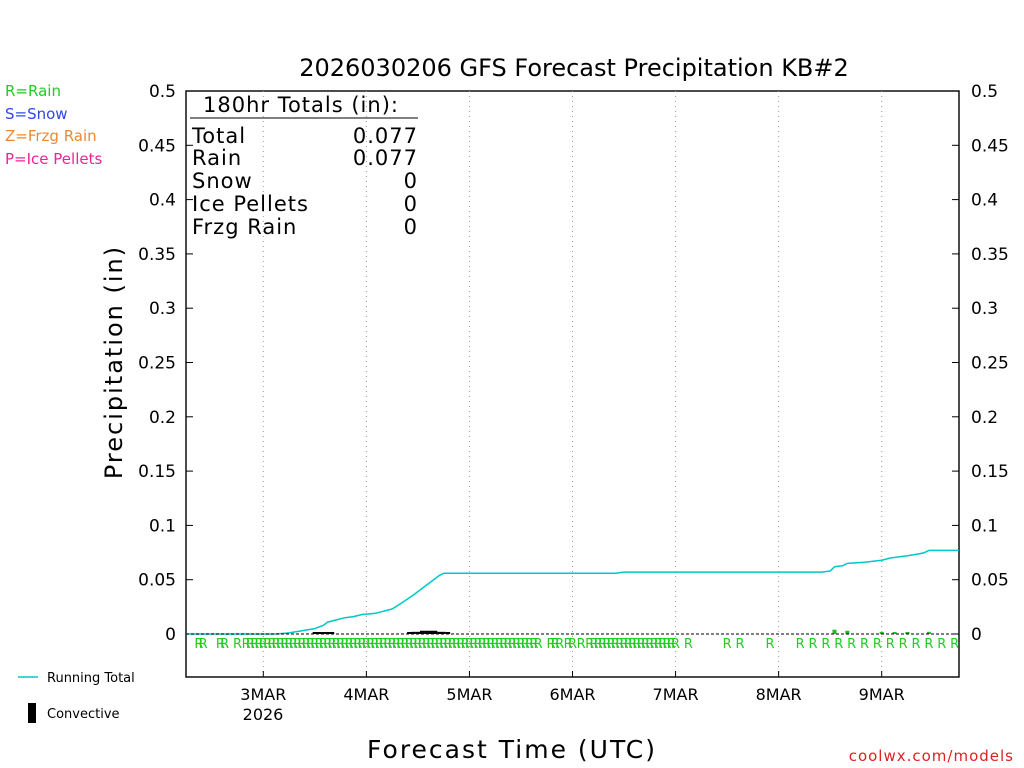  What do you see at coordinates (222, 181) in the screenshot?
I see `totals-row-name: Snow` at bounding box center [222, 181].